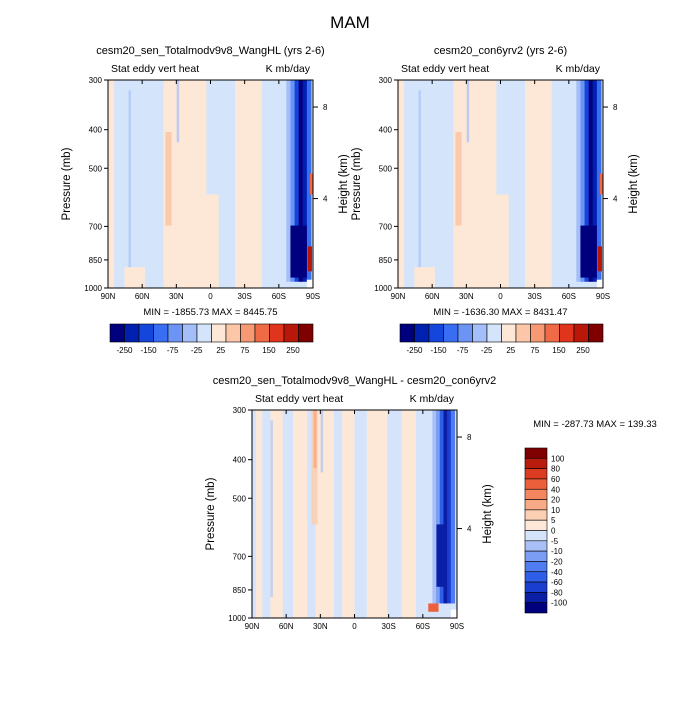 This screenshot has height=705, width=700. What do you see at coordinates (197, 350) in the screenshot?
I see `colorbar-label: -25` at bounding box center [197, 350].